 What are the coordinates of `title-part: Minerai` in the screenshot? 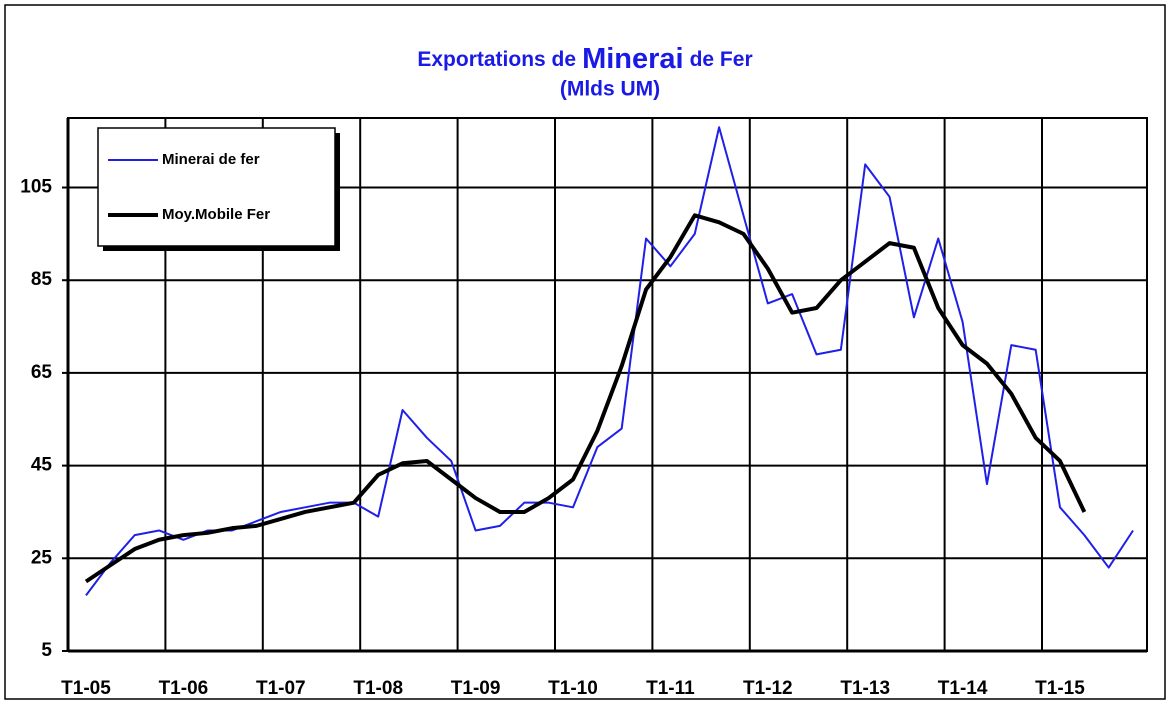 It's located at (633, 59).